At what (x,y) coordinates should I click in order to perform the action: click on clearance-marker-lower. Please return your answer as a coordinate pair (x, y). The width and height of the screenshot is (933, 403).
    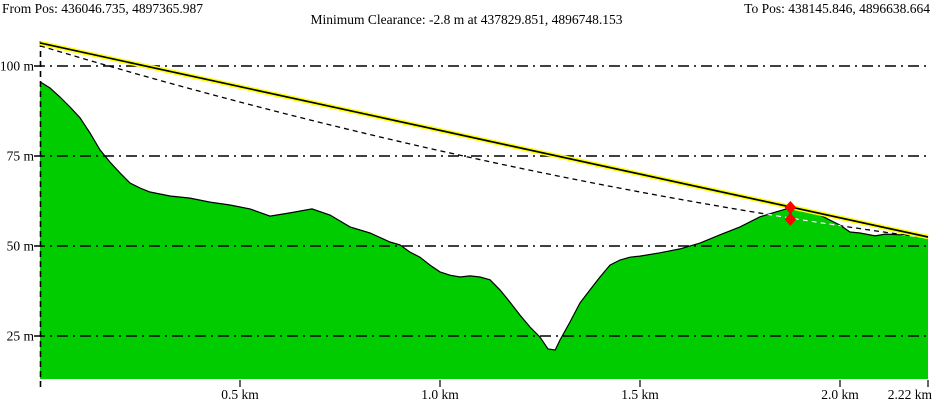
    Looking at the image, I should click on (790, 219).